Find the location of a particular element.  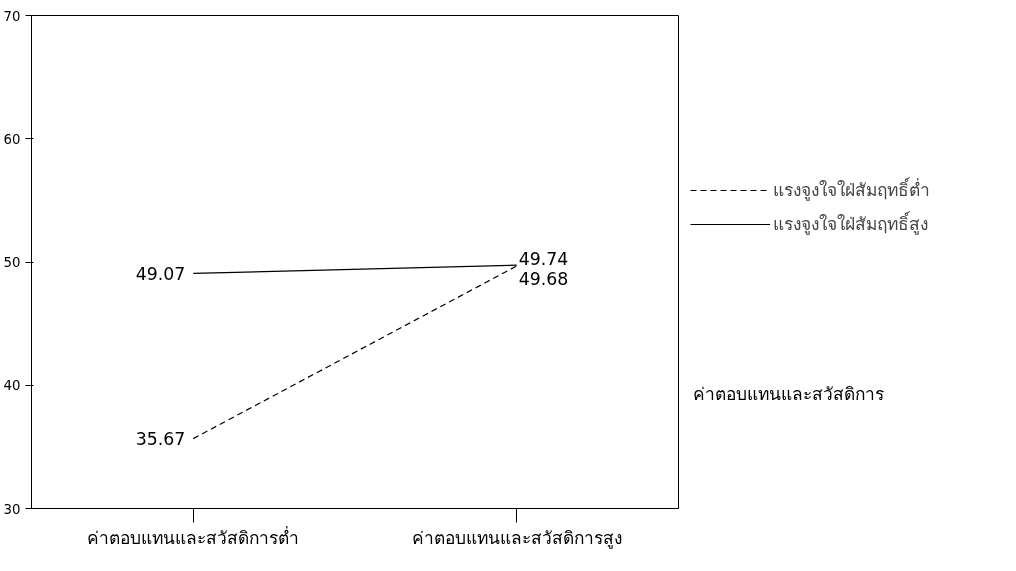

y-tick-label: 70 is located at coordinates (12, 16).